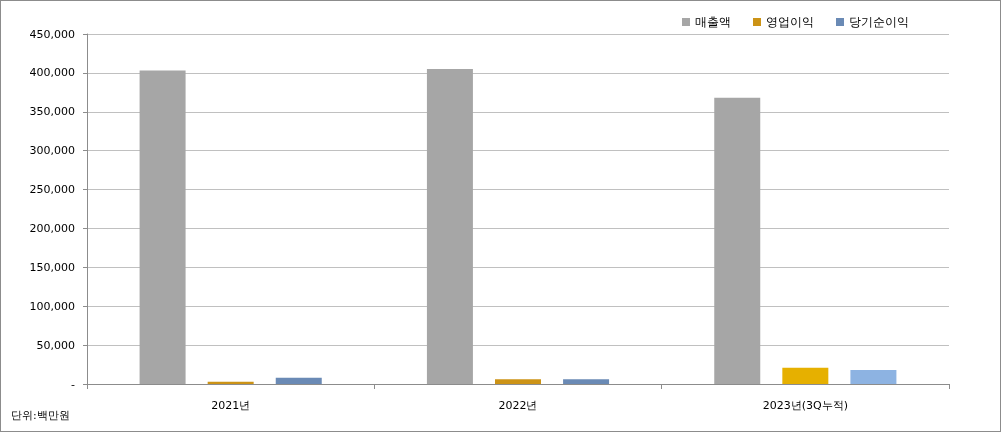 This screenshot has height=432, width=1001. What do you see at coordinates (52, 73) in the screenshot?
I see `y-tick-label: 400,000` at bounding box center [52, 73].